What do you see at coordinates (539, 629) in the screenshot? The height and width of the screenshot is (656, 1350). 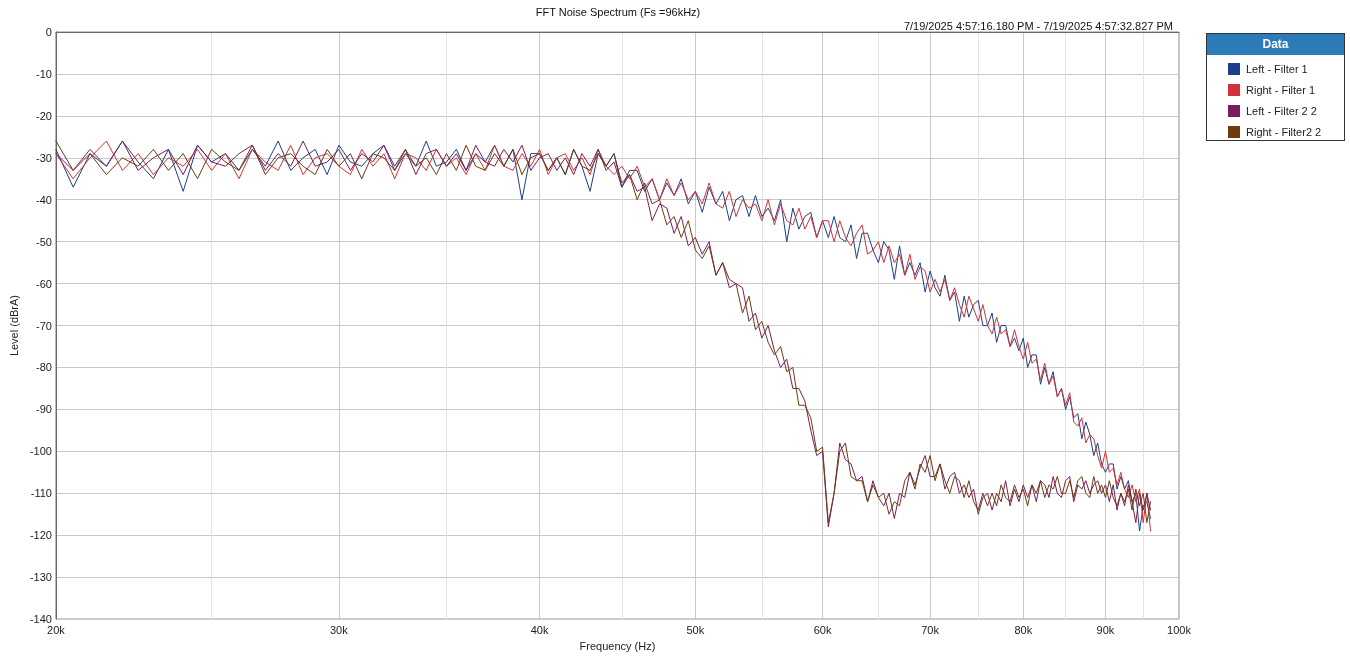 I see `x-tick-label: 40k` at bounding box center [539, 629].